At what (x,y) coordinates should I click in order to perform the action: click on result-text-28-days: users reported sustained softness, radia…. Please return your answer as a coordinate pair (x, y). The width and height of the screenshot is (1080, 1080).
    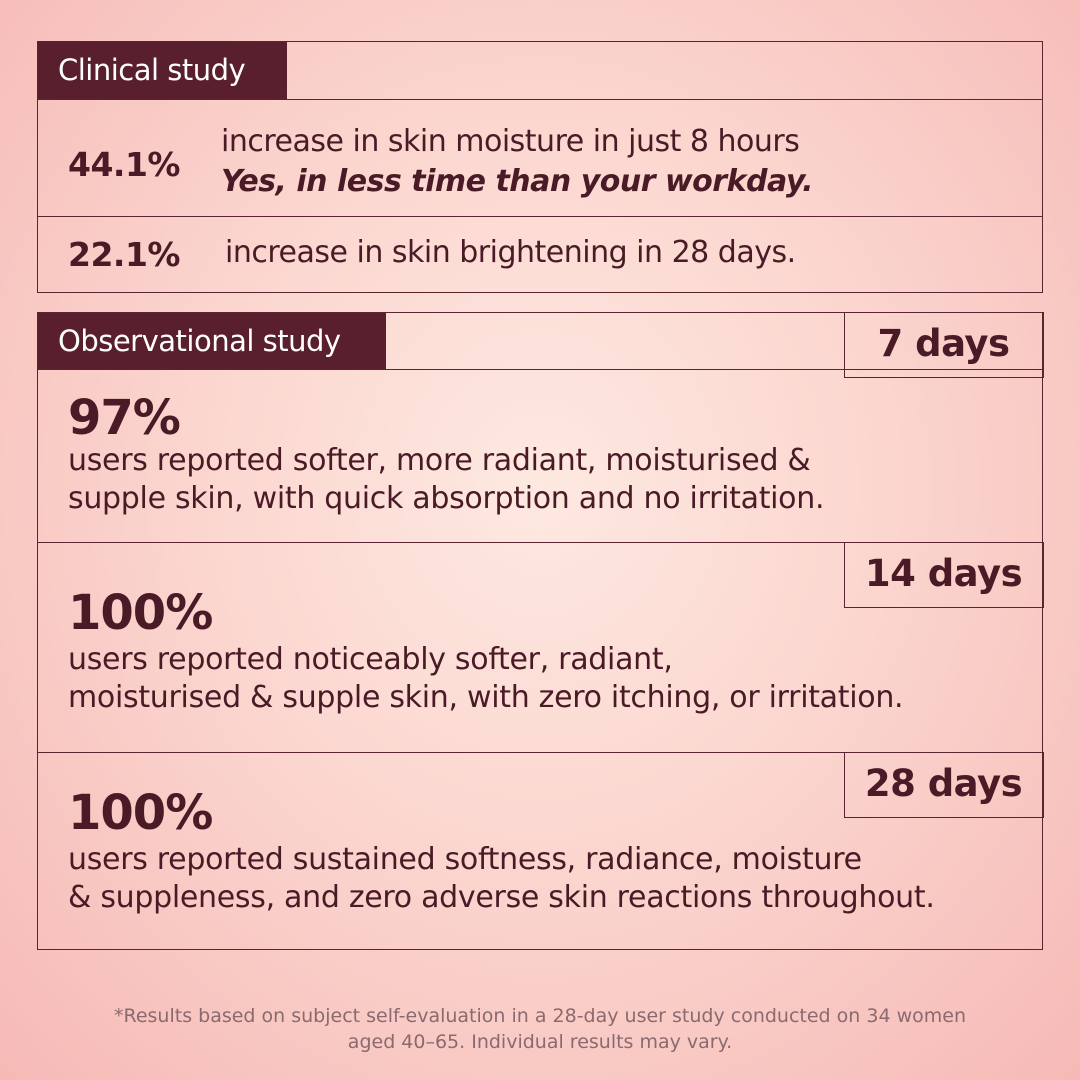
    Looking at the image, I should click on (501, 879).